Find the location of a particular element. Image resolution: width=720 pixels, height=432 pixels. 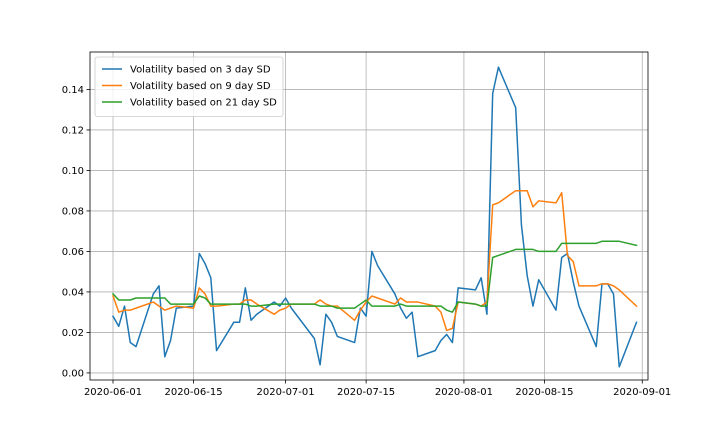

y-tick-label: 0.08 is located at coordinates (73, 211).